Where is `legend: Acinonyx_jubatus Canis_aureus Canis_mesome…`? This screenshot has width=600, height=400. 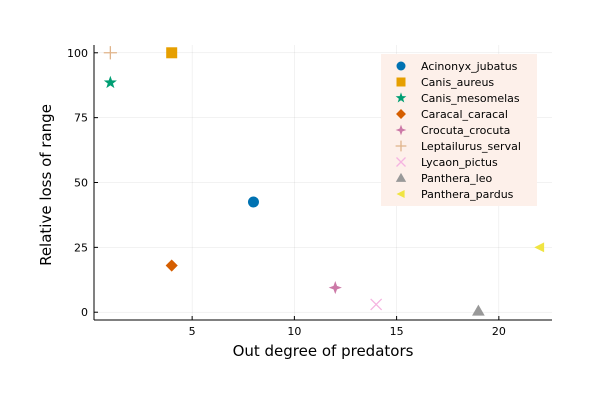 legend: Acinonyx_jubatus Canis_aureus Canis_mesome… is located at coordinates (459, 130).